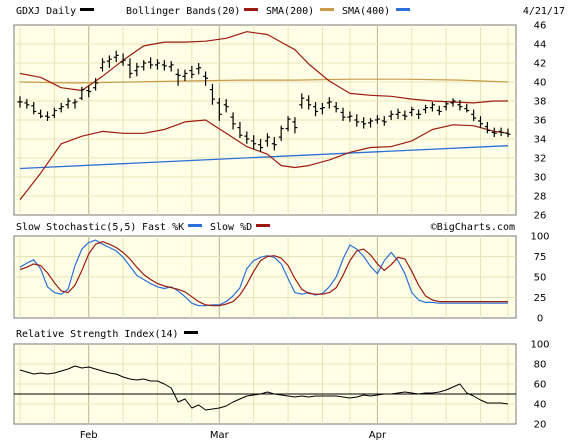 This screenshot has width=579, height=444. I want to click on rsi-y-tick-label: 60, so click(540, 385).